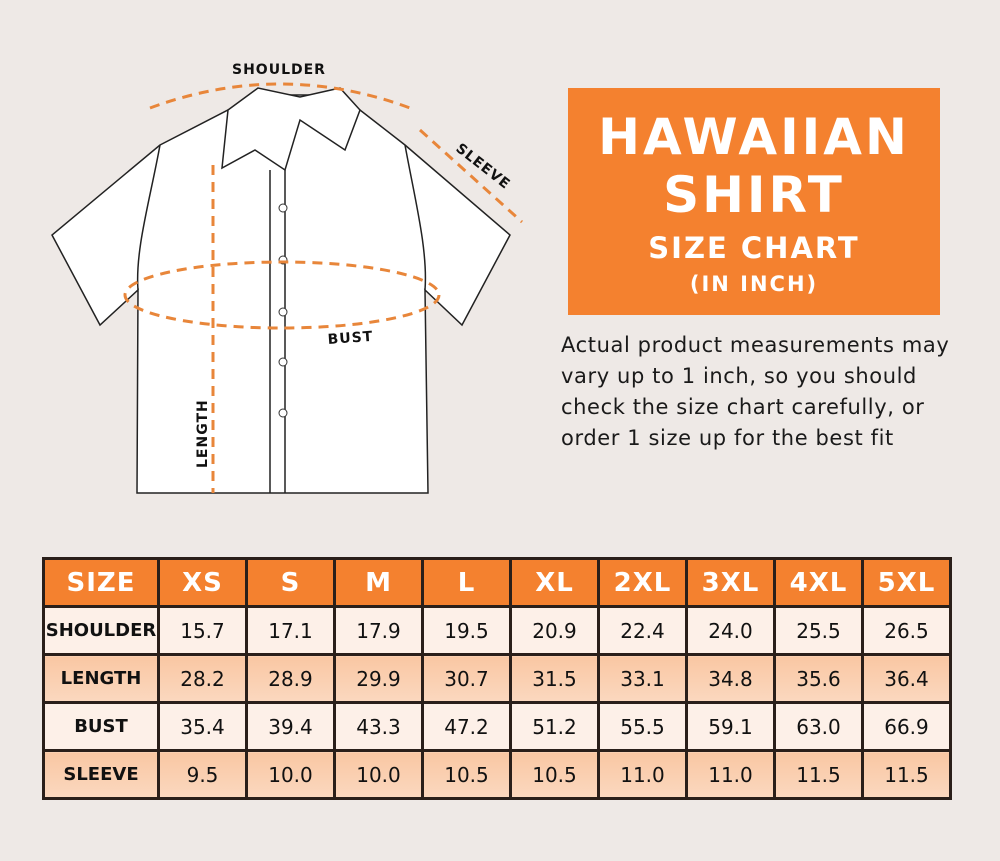  What do you see at coordinates (466, 582) in the screenshot?
I see `header-l: L` at bounding box center [466, 582].